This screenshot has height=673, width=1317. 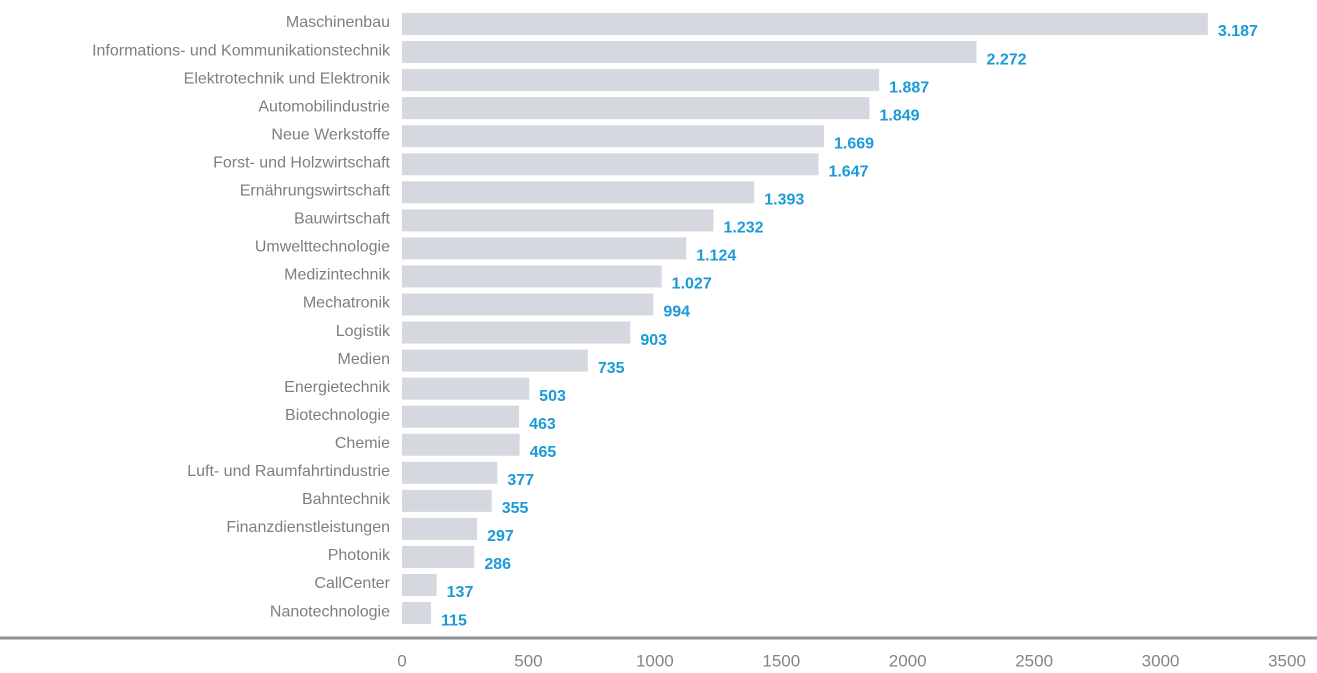 What do you see at coordinates (330, 134) in the screenshot?
I see `category-label: Neue Werkstoffe` at bounding box center [330, 134].